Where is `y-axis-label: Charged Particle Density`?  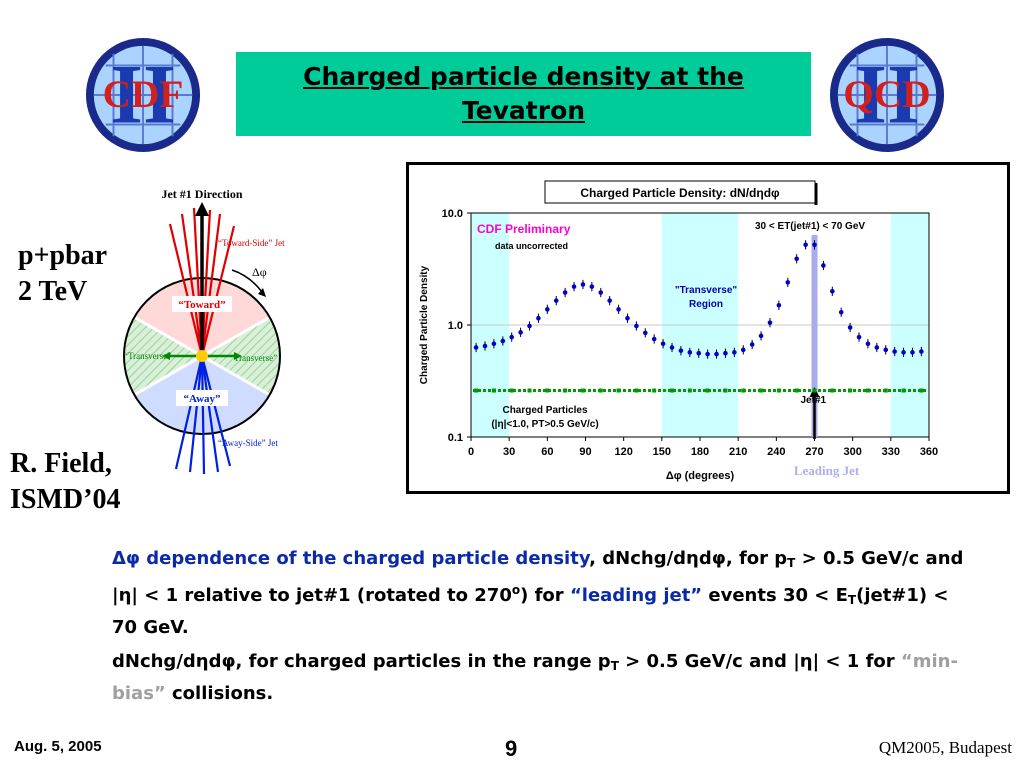
y-axis-label: Charged Particle Density is located at coordinates (424, 324).